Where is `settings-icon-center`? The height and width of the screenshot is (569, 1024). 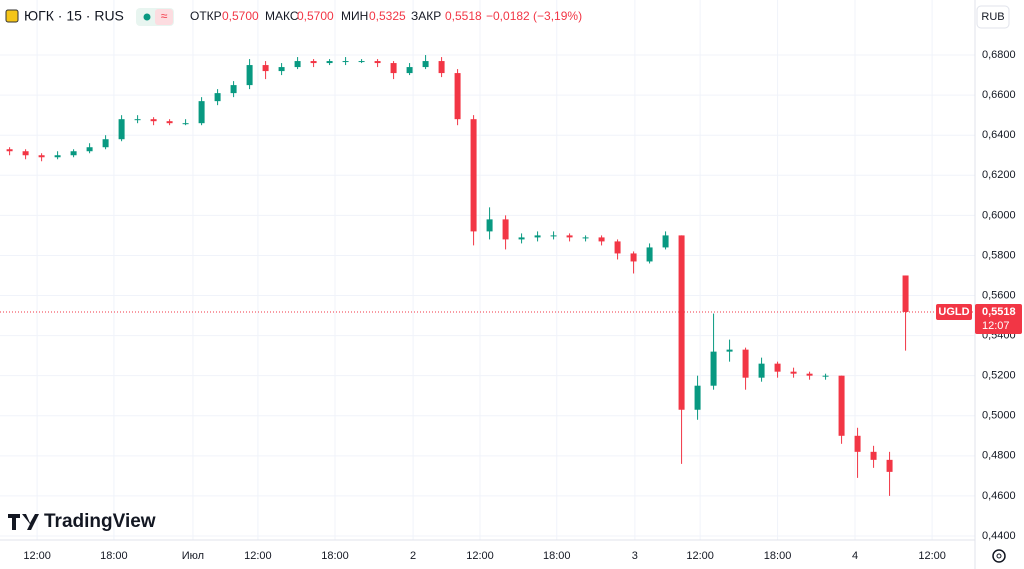
settings-icon-center is located at coordinates (999, 556).